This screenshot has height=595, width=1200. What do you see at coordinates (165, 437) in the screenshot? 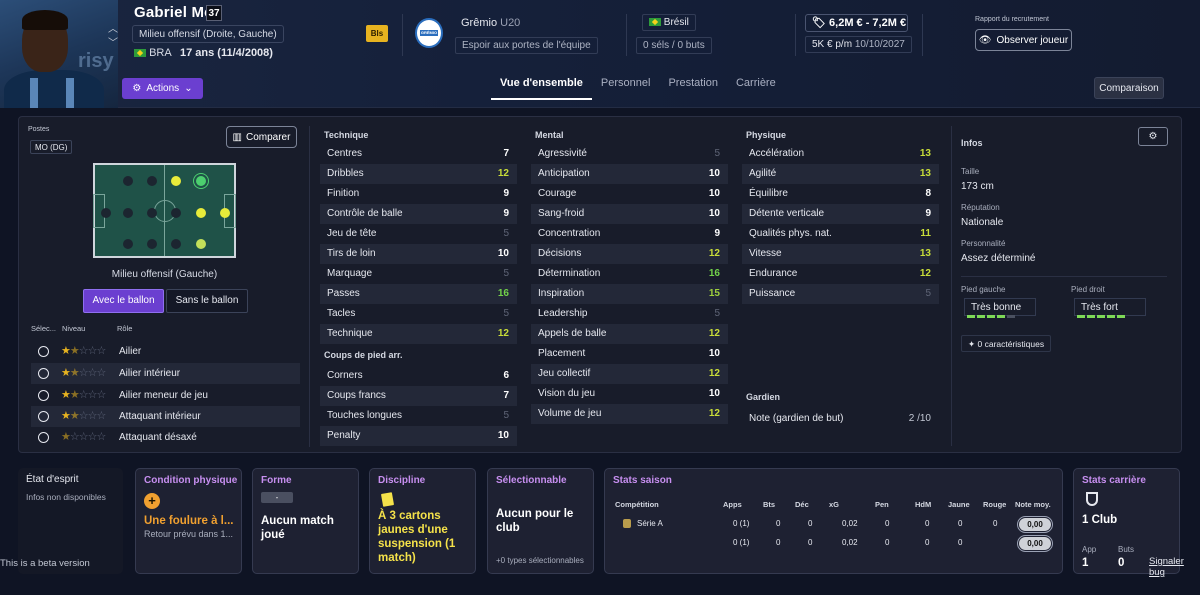
I see `role-row: ★☆☆☆☆ Attaquant désaxé` at bounding box center [165, 437].